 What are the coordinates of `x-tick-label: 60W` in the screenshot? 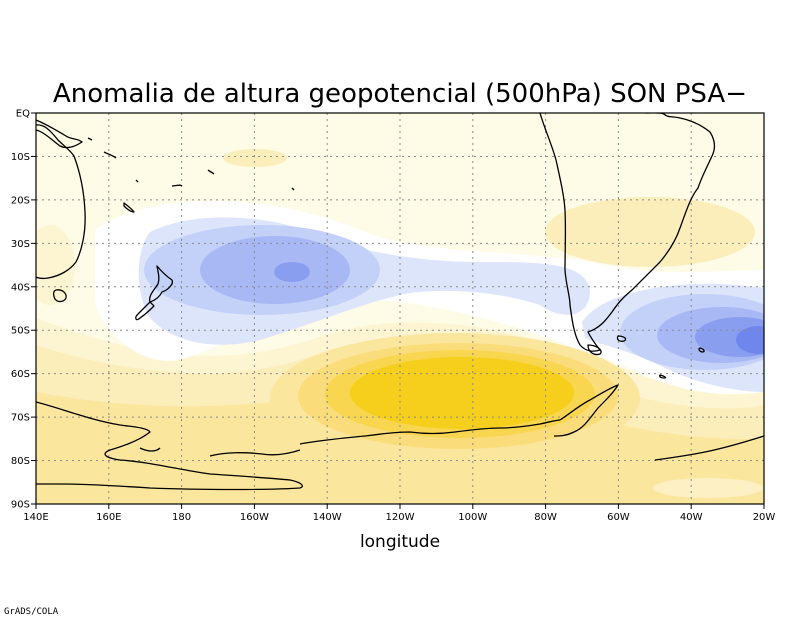 It's located at (618, 517).